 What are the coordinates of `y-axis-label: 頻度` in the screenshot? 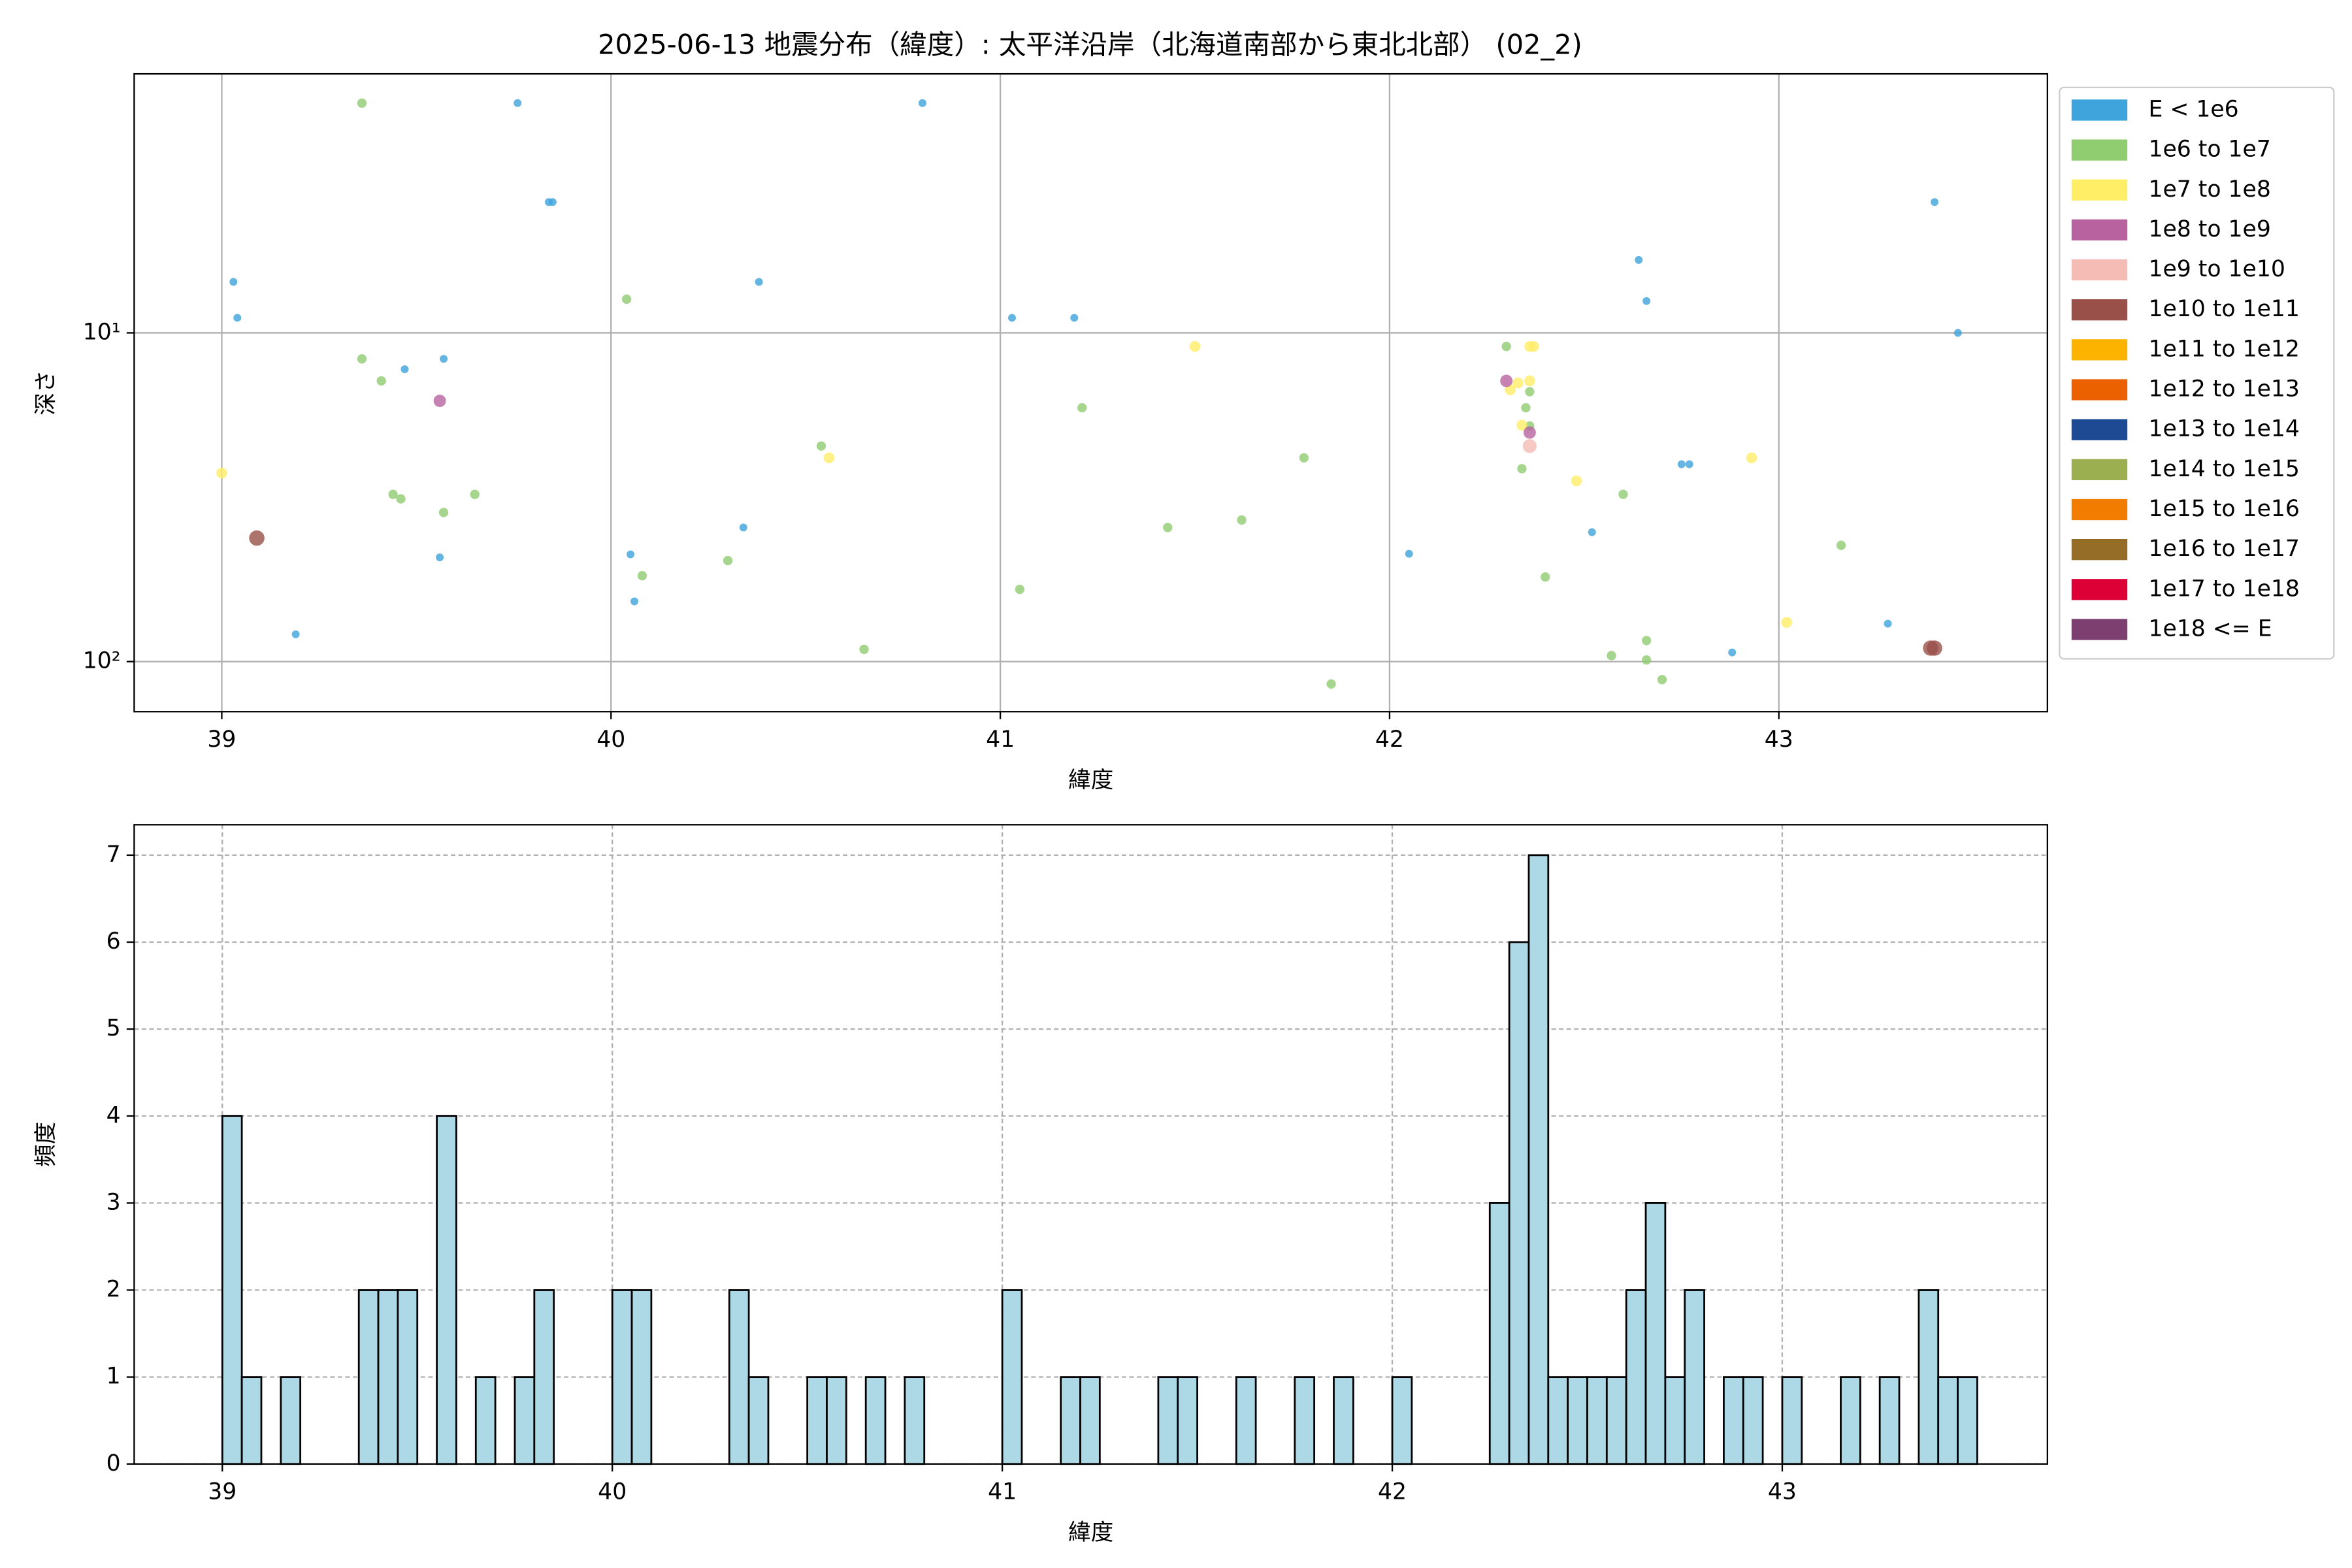 It's located at (46, 1144).